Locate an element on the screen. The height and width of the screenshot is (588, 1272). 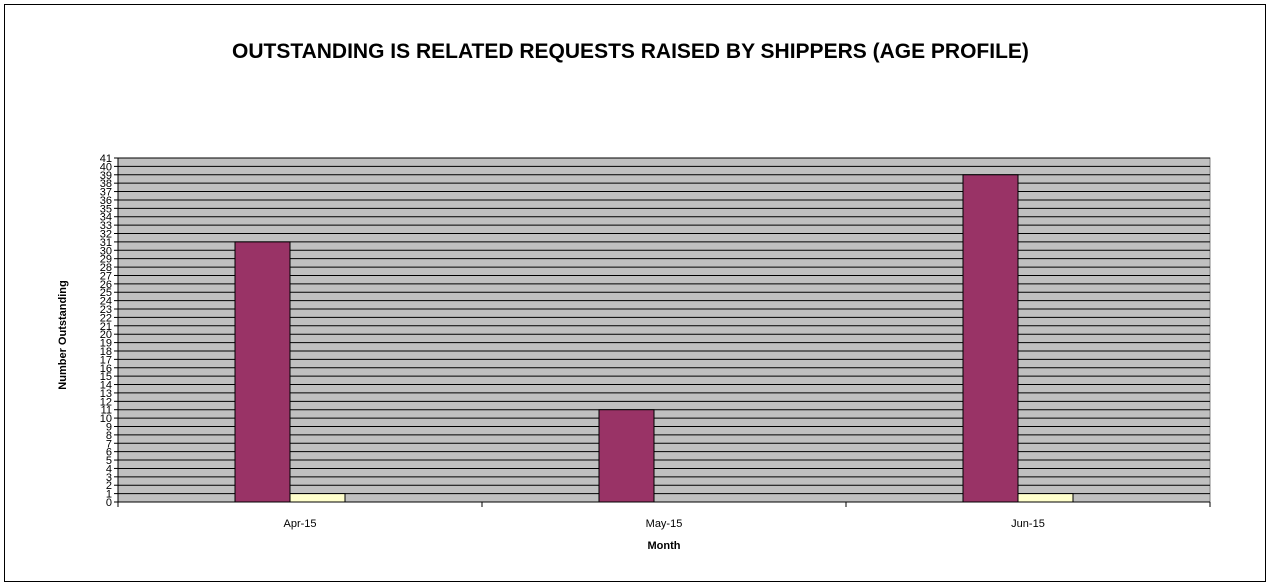
y-tick-label: 15 is located at coordinates (106, 377).